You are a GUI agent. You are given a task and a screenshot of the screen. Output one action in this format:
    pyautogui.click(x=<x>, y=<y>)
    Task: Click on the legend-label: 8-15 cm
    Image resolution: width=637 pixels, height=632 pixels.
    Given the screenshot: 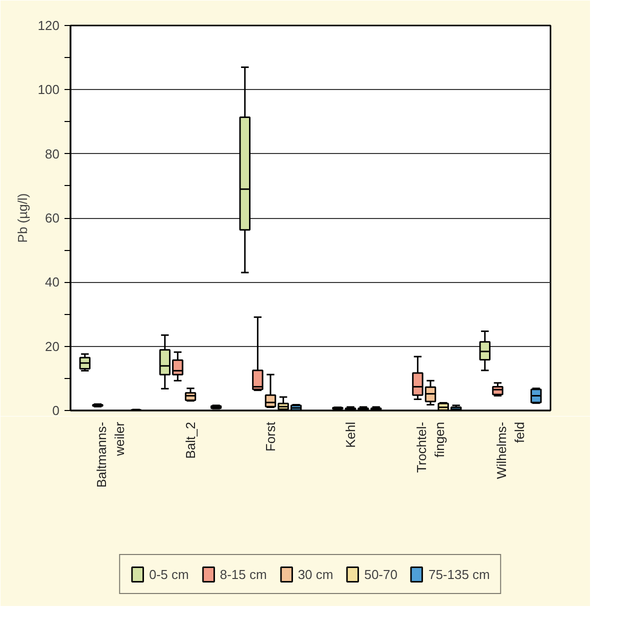 What is the action you would take?
    pyautogui.click(x=243, y=574)
    